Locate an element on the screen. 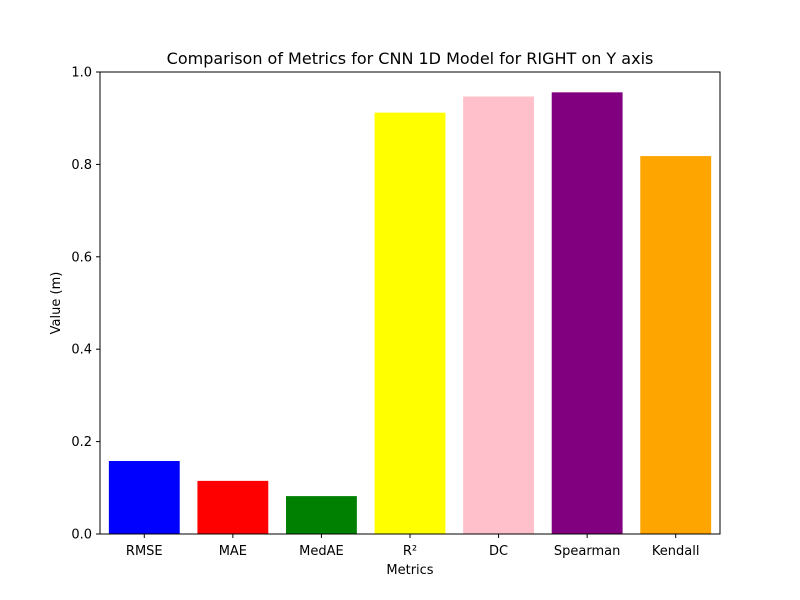 The width and height of the screenshot is (800, 600). x-tick-label: R² is located at coordinates (410, 551).